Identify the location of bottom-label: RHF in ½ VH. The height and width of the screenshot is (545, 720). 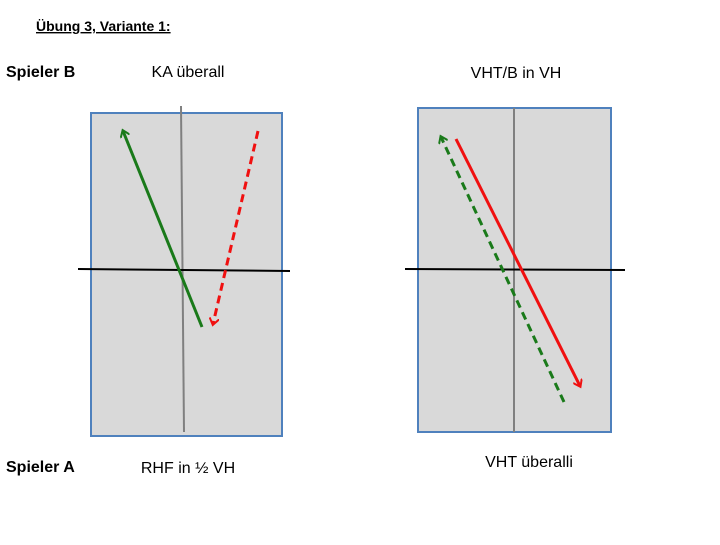
(188, 468).